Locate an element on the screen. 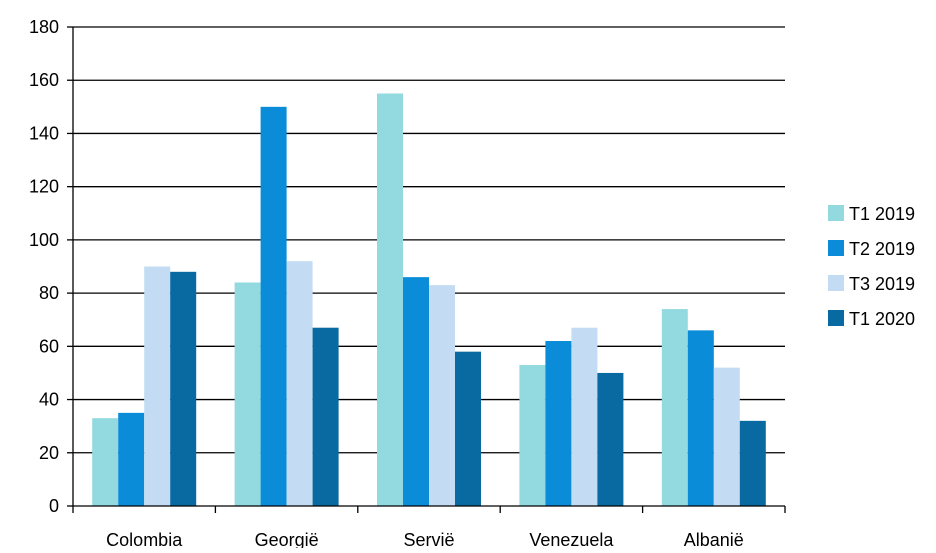 The height and width of the screenshot is (553, 936). bar-t3-2019-colombia is located at coordinates (157, 386).